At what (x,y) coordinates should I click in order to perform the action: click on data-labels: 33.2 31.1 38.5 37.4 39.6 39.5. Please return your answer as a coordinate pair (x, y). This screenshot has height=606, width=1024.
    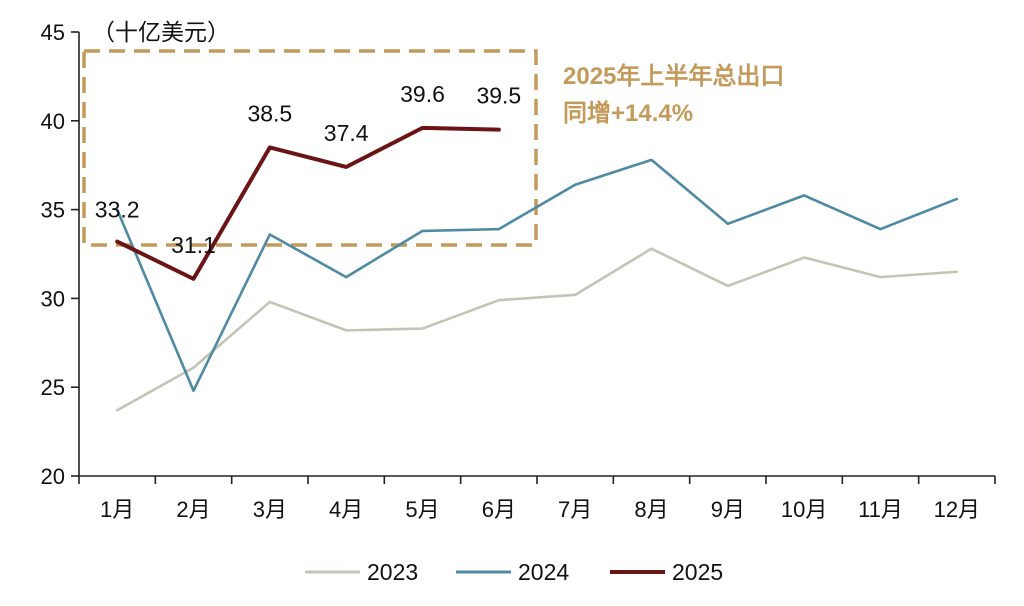
    Looking at the image, I should click on (308, 169).